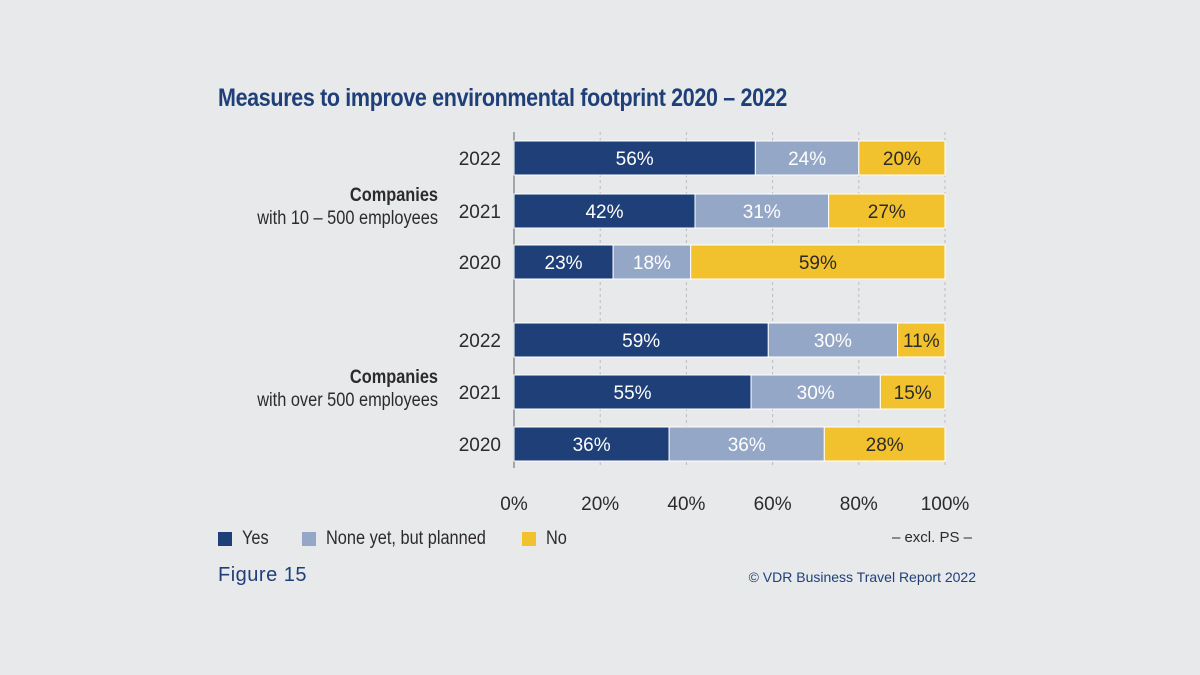  Describe the element at coordinates (862, 577) in the screenshot. I see `source-credit: © VDR Business Travel Report 2022` at that location.